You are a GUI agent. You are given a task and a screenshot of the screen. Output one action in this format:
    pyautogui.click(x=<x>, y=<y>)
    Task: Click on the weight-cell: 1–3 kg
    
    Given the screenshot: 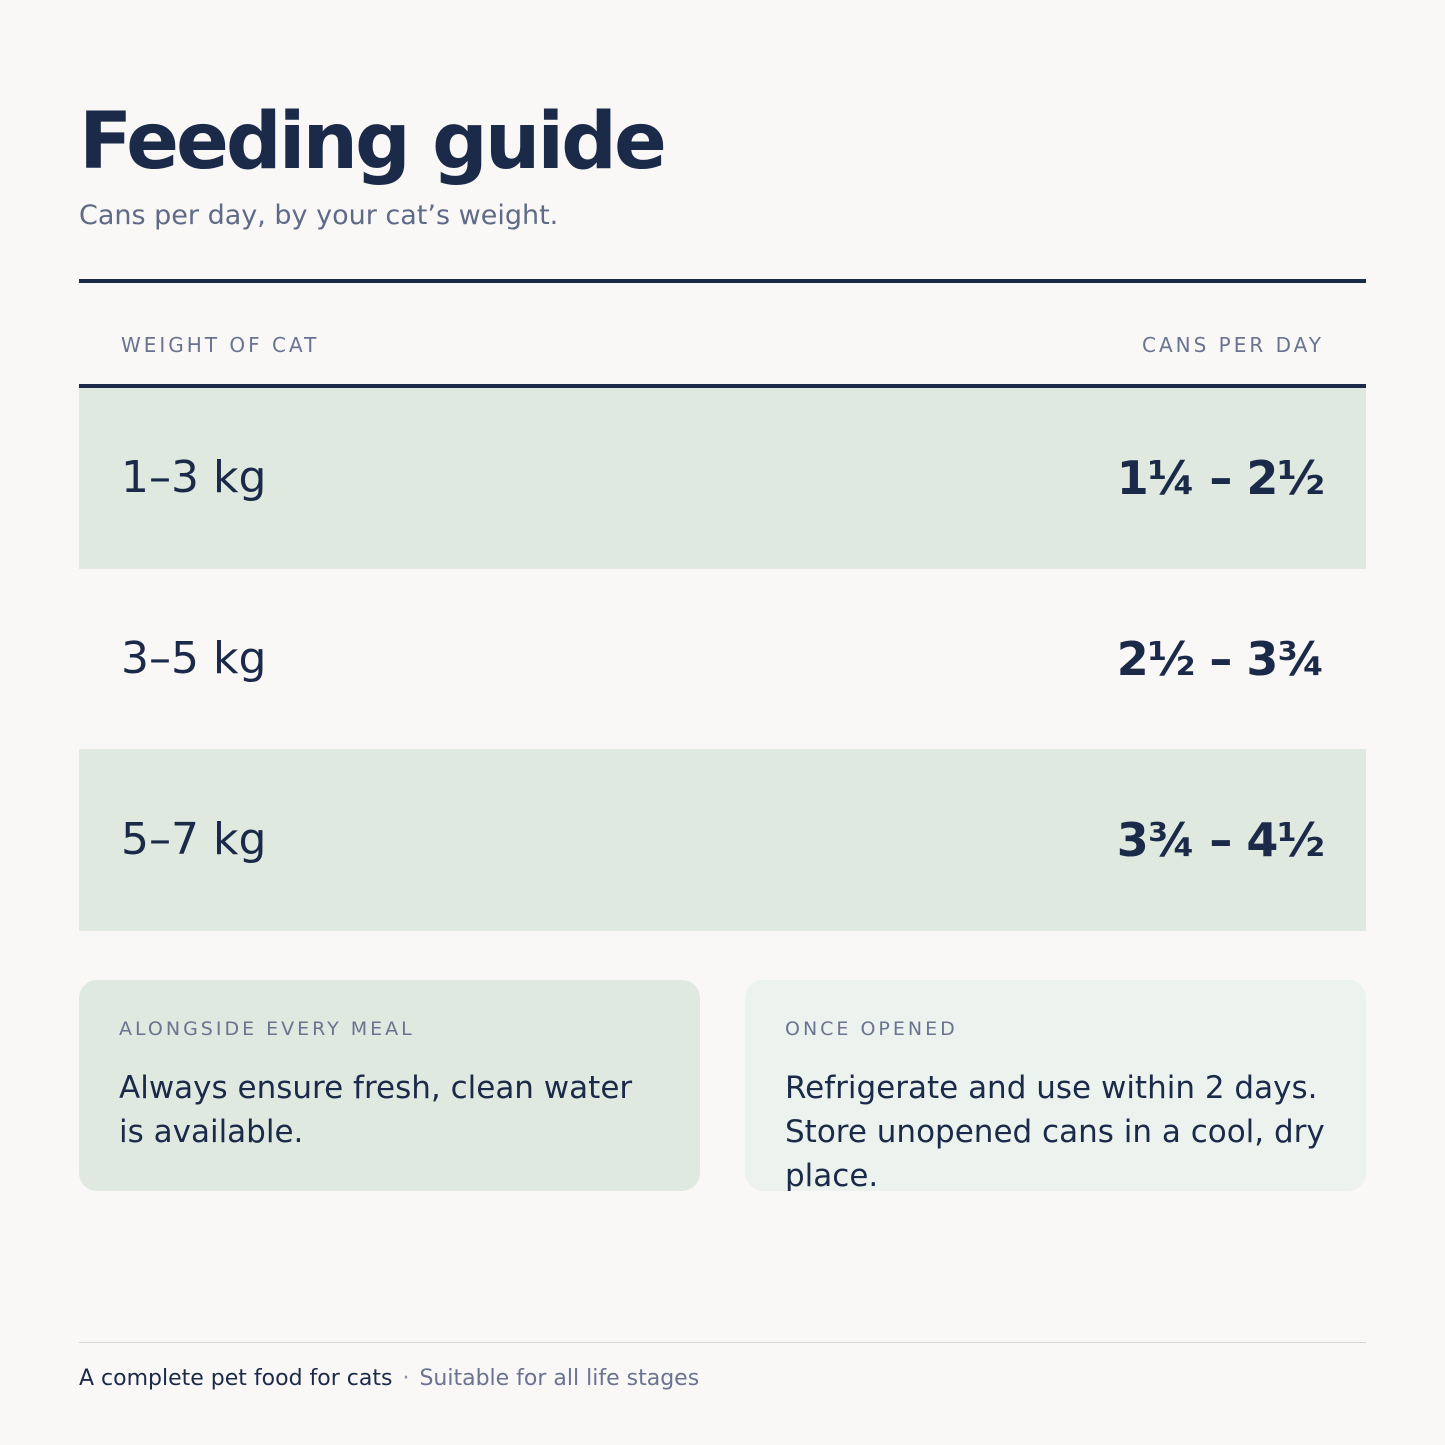 What is the action you would take?
    pyautogui.click(x=194, y=477)
    